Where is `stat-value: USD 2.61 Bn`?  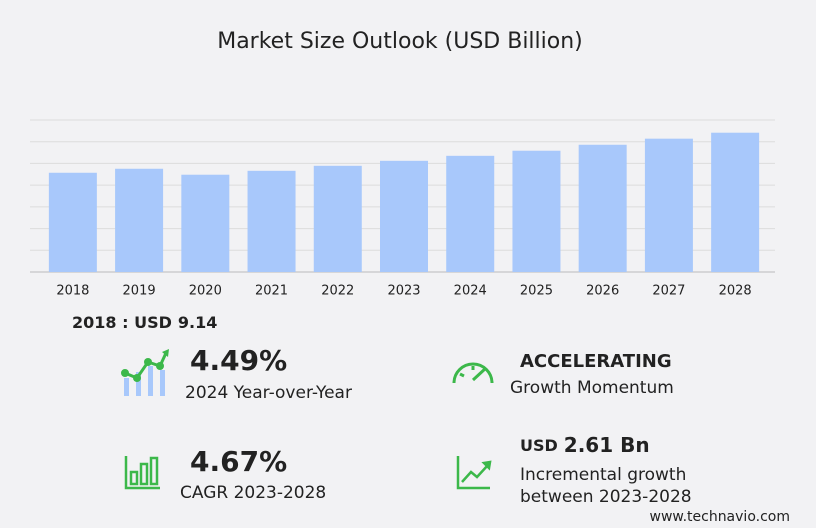 stat-value: USD 2.61 Bn is located at coordinates (585, 445).